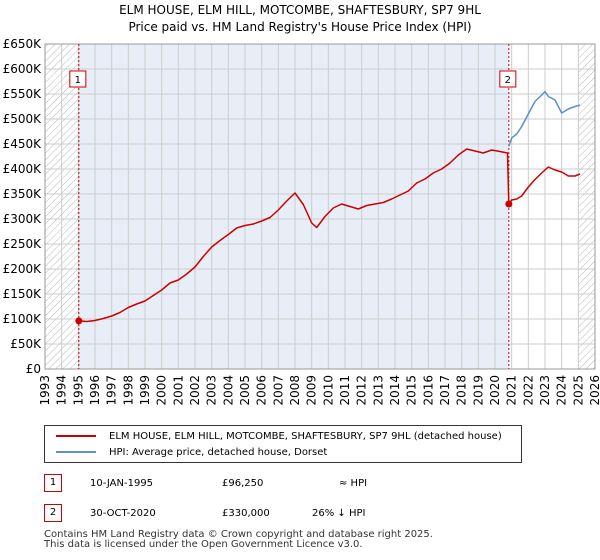  Describe the element at coordinates (23, 269) in the screenshot. I see `y-tick-label: £200K` at that location.